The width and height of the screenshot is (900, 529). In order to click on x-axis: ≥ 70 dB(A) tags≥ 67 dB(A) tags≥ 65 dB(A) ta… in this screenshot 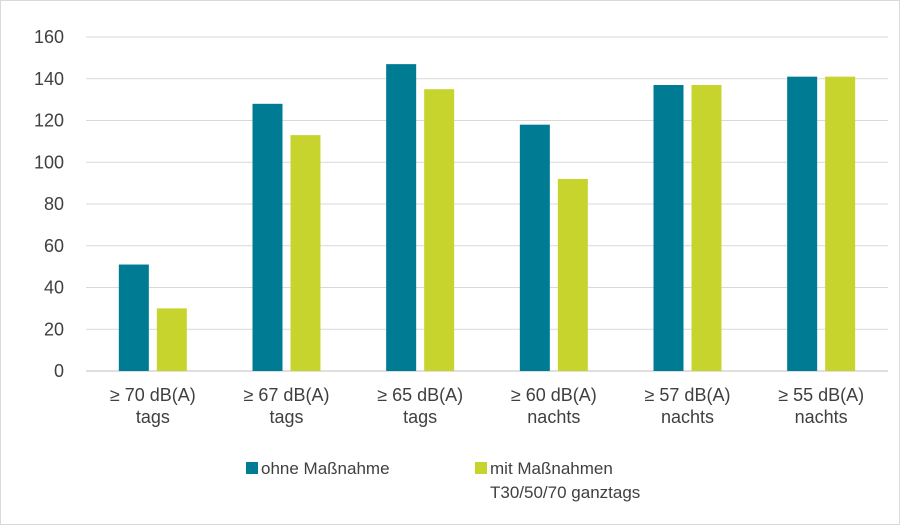, I will do `click(487, 406)`.